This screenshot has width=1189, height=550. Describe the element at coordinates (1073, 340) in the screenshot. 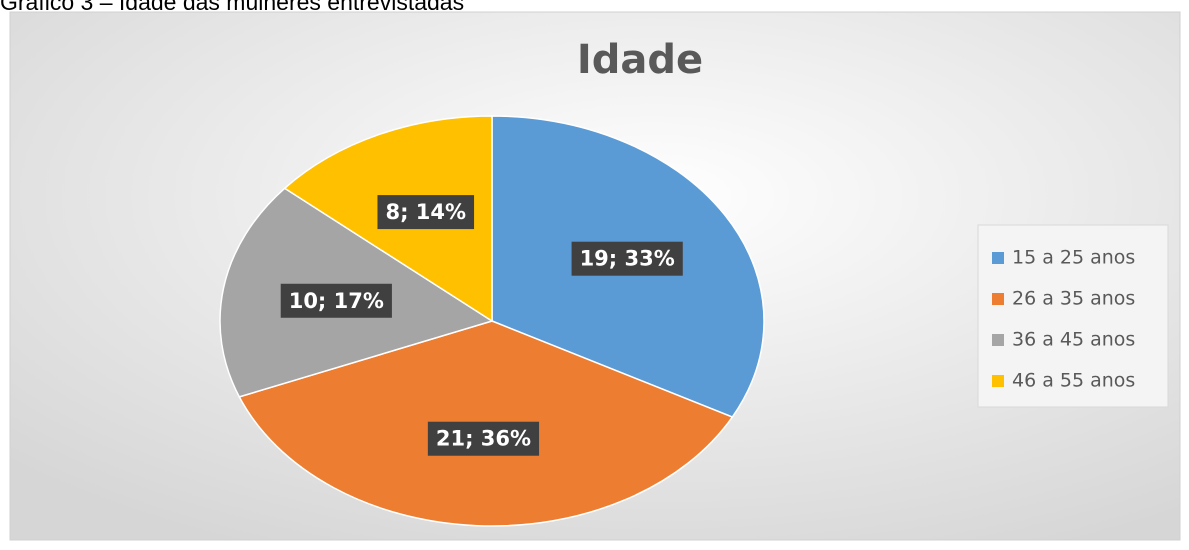

I see `legend-label: 36 a 45 anos` at that location.